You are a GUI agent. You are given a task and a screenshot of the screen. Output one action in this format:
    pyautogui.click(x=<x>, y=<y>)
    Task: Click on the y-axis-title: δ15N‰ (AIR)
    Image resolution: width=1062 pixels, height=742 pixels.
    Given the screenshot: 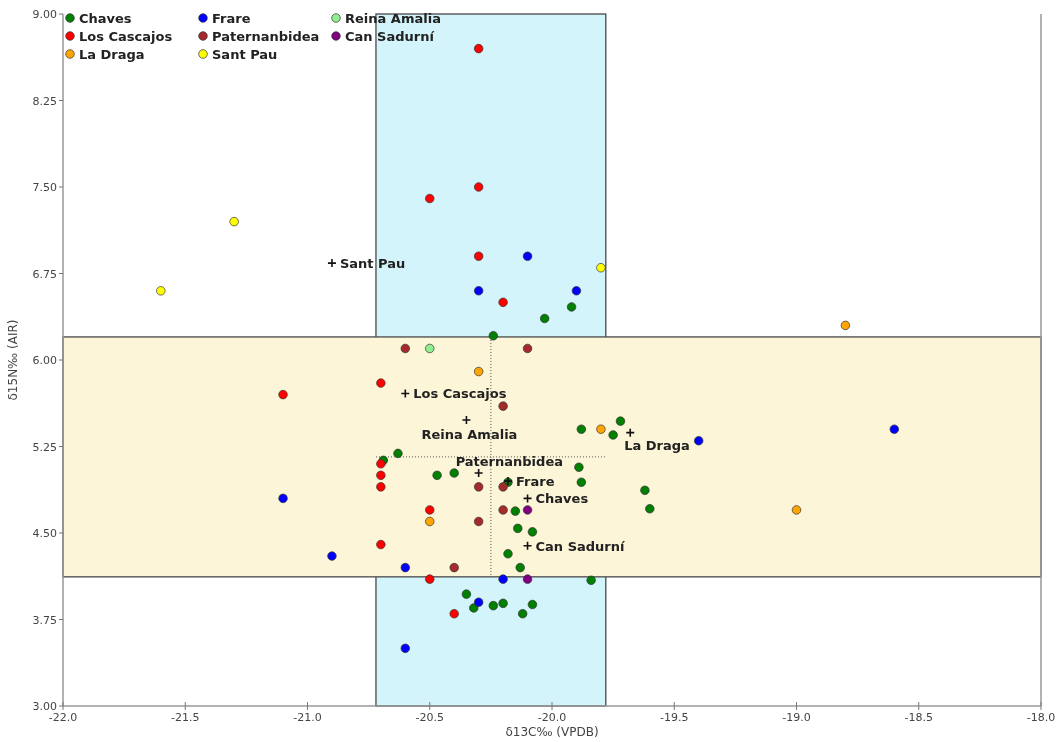 What is the action you would take?
    pyautogui.click(x=13, y=360)
    